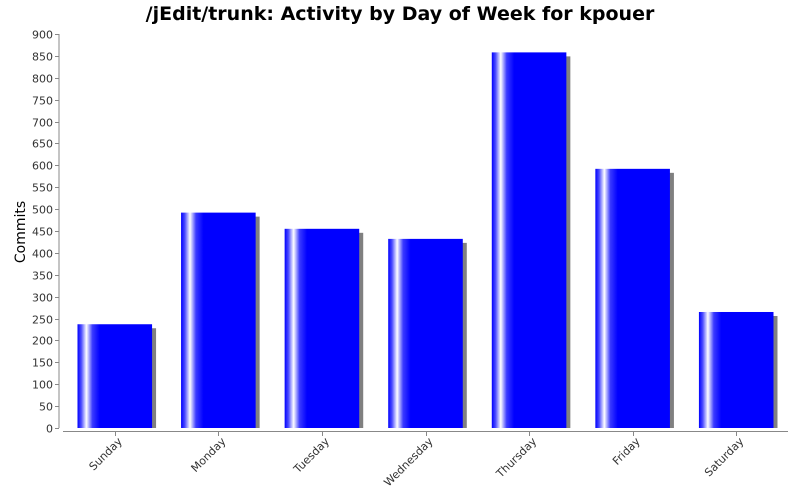  I want to click on y-tick-label: 150, so click(42, 363).